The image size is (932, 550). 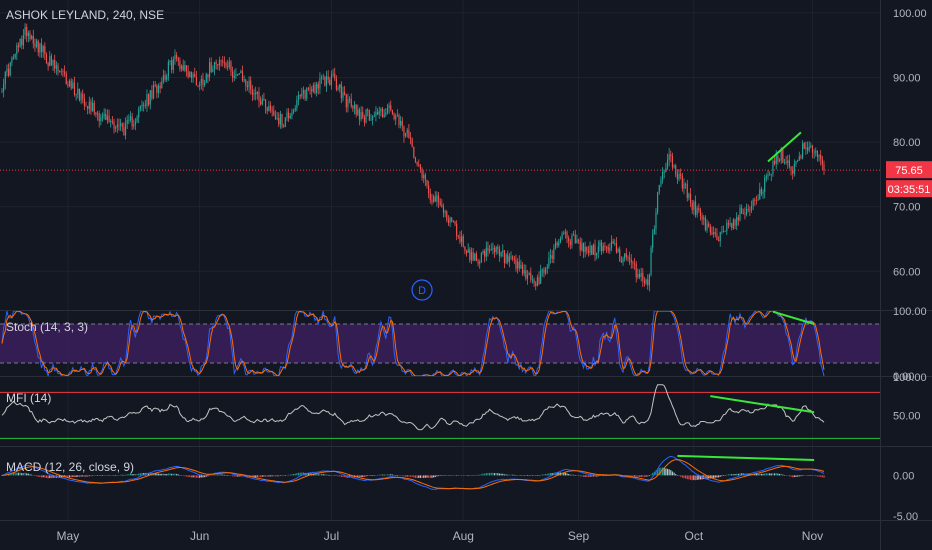 I want to click on event-marker-circle, so click(x=422, y=290).